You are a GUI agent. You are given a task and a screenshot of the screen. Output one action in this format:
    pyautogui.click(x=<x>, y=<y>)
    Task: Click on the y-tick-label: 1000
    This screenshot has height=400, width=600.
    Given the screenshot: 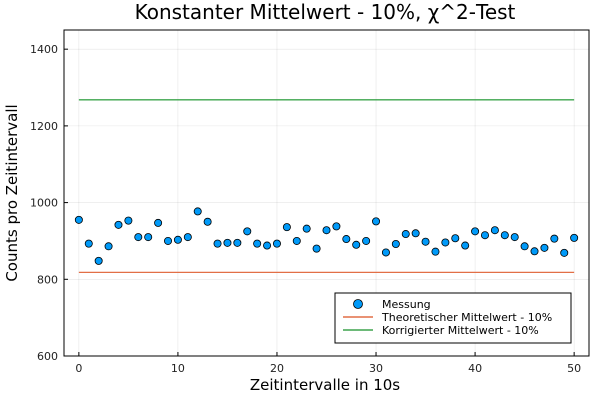 What is the action you would take?
    pyautogui.click(x=44, y=203)
    